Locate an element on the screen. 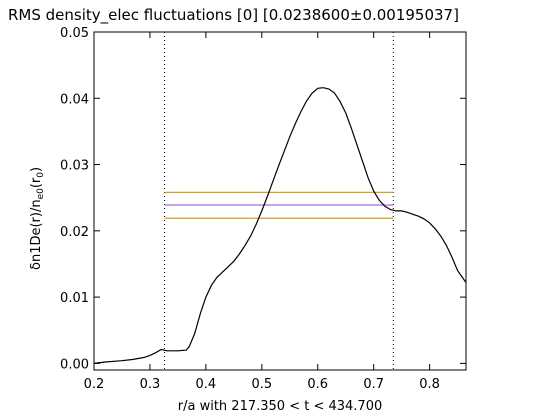  y-axis-title-sub1: e0 is located at coordinates (41, 194).